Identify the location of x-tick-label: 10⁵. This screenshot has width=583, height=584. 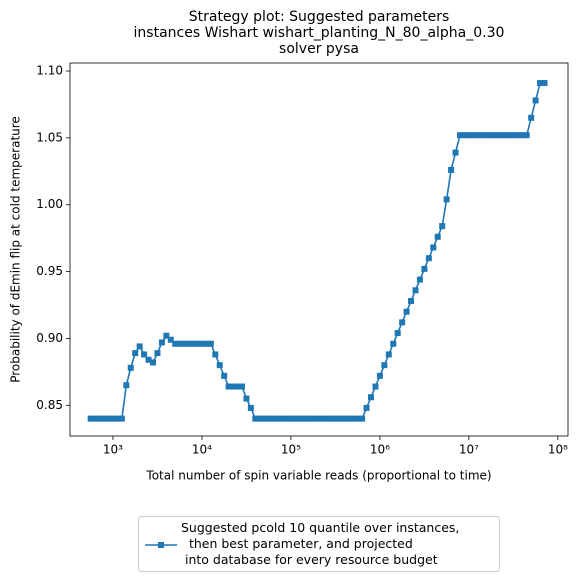
(291, 450).